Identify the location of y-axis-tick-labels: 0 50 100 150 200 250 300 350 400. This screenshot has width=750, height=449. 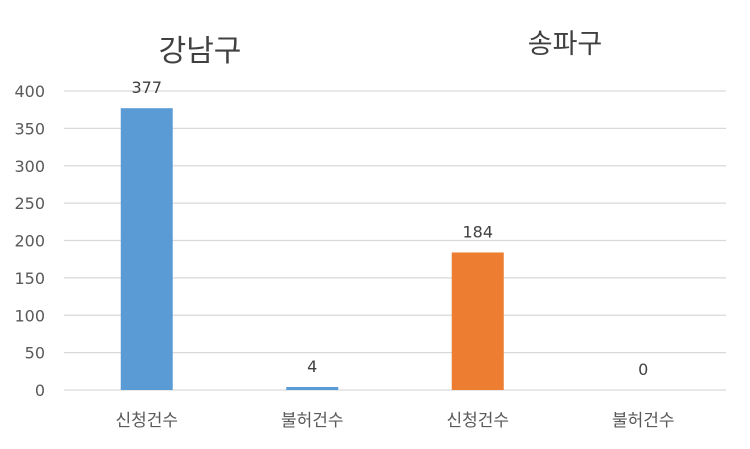
(29, 241).